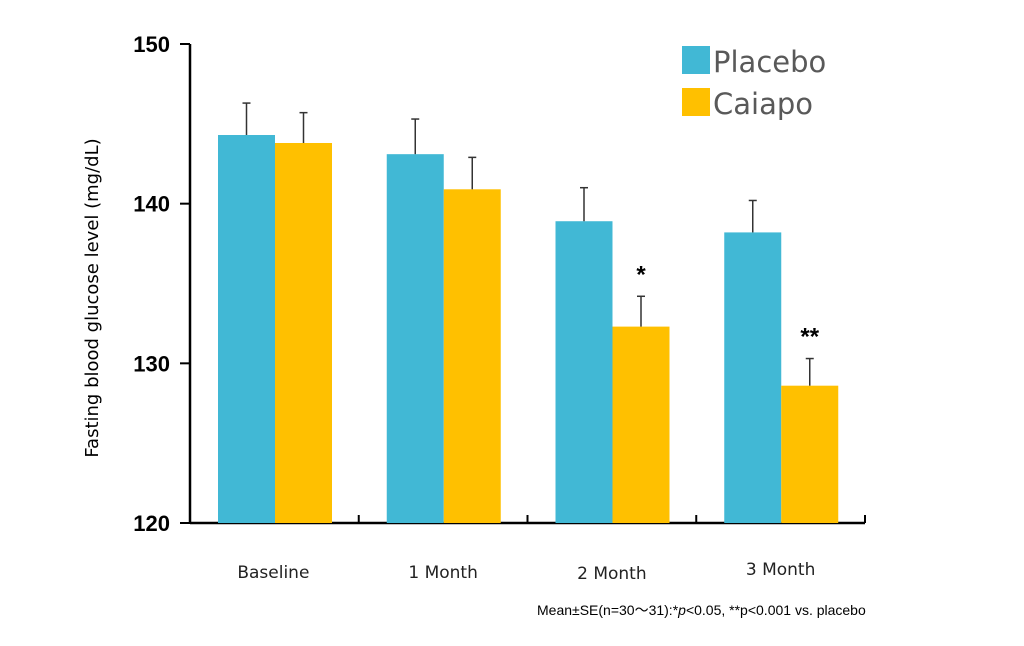  What do you see at coordinates (246, 329) in the screenshot?
I see `bar-placebo-baseline` at bounding box center [246, 329].